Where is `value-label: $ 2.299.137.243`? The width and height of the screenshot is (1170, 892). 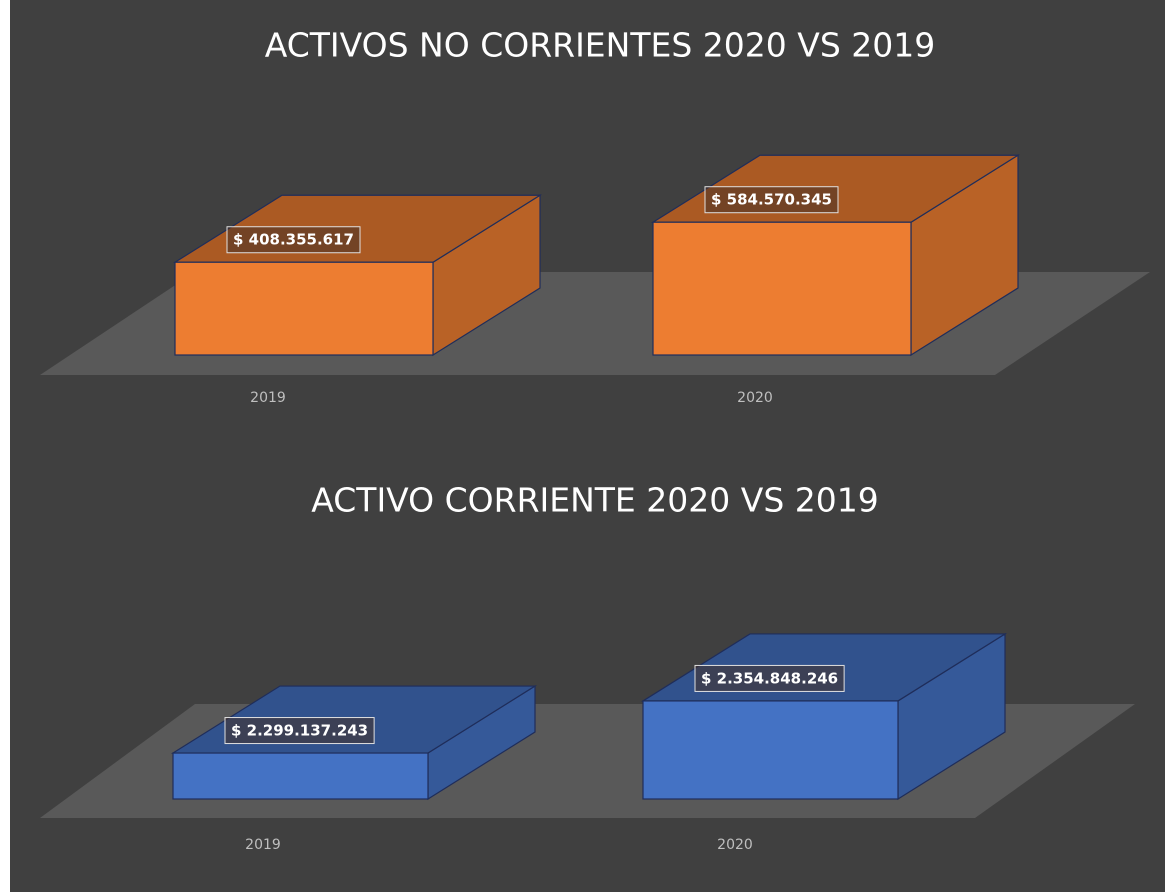 value-label: $ 2.299.137.243 is located at coordinates (299, 731).